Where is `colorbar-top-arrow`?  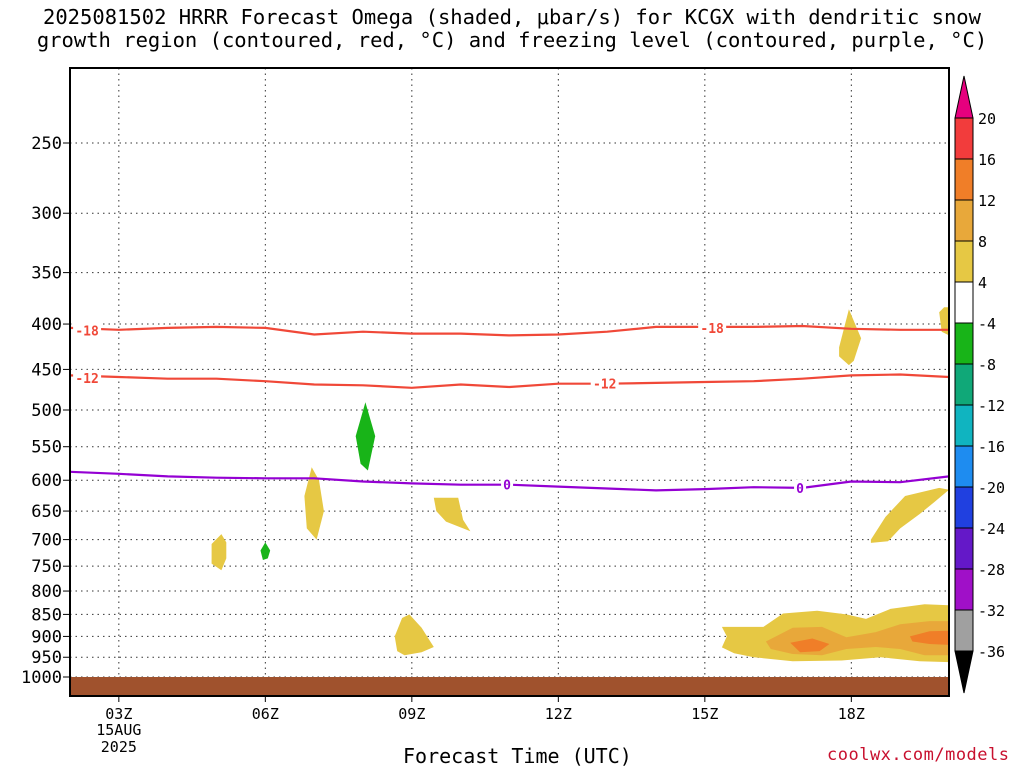 colorbar-top-arrow is located at coordinates (964, 97).